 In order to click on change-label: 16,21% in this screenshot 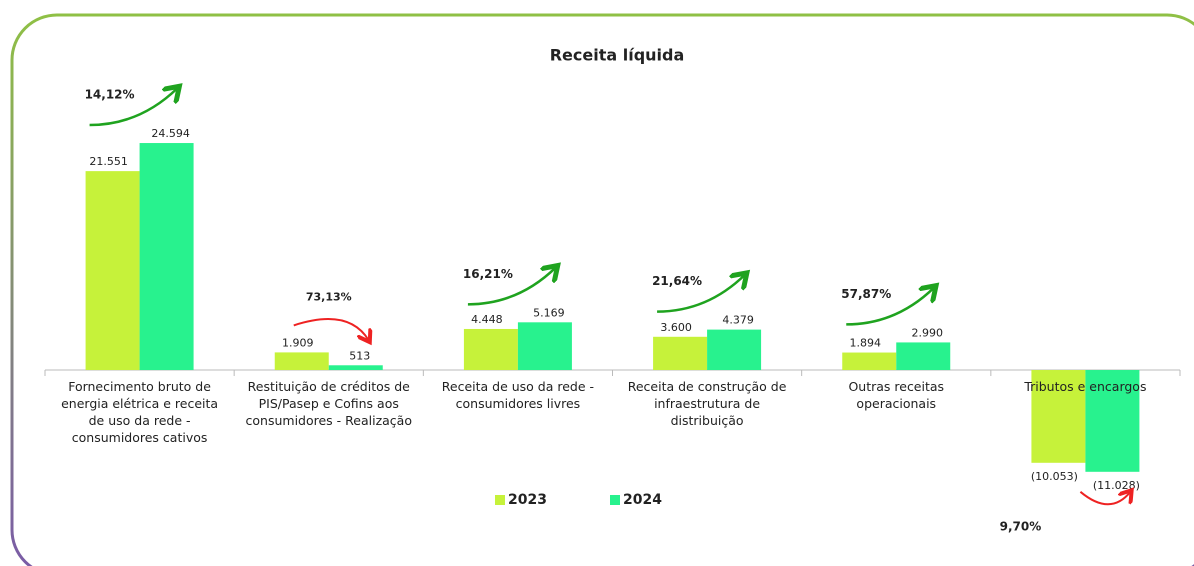, I will do `click(488, 274)`.